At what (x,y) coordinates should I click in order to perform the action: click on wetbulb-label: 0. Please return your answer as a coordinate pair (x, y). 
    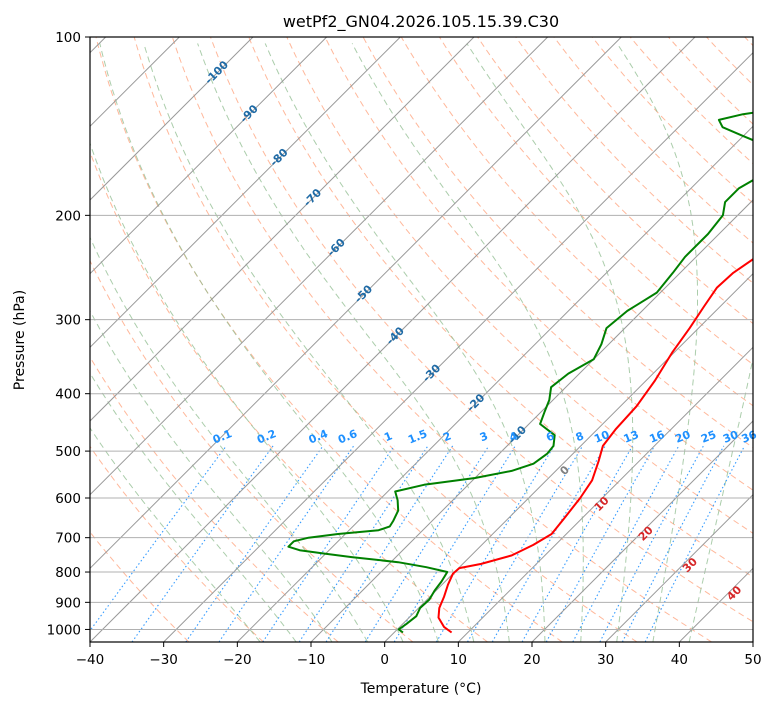
    Looking at the image, I should click on (564, 470).